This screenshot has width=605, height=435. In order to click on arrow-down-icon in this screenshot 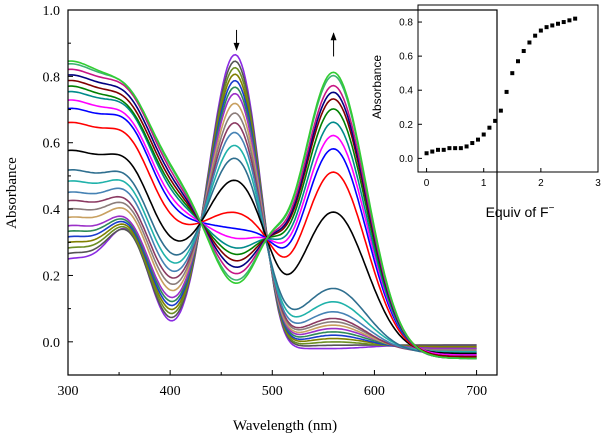, I will do `click(236, 46)`.